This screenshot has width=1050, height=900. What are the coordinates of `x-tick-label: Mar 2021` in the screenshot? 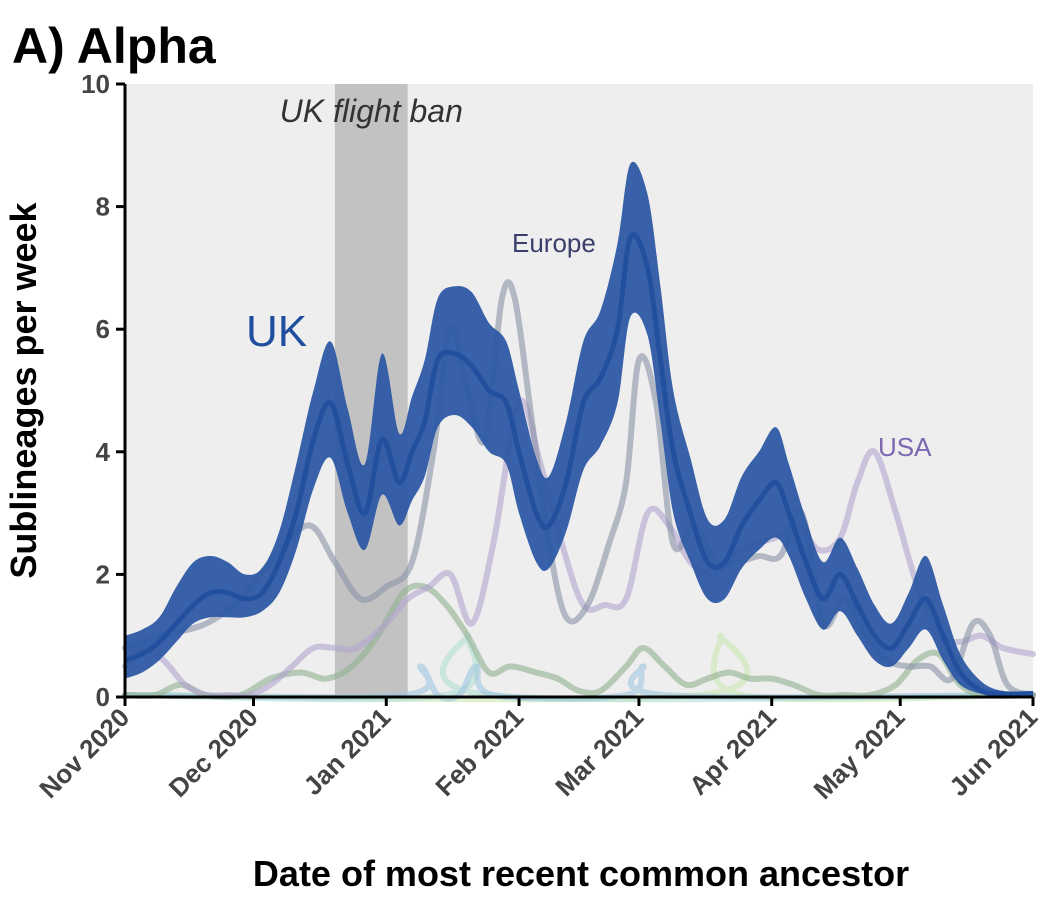 It's located at (599, 752).